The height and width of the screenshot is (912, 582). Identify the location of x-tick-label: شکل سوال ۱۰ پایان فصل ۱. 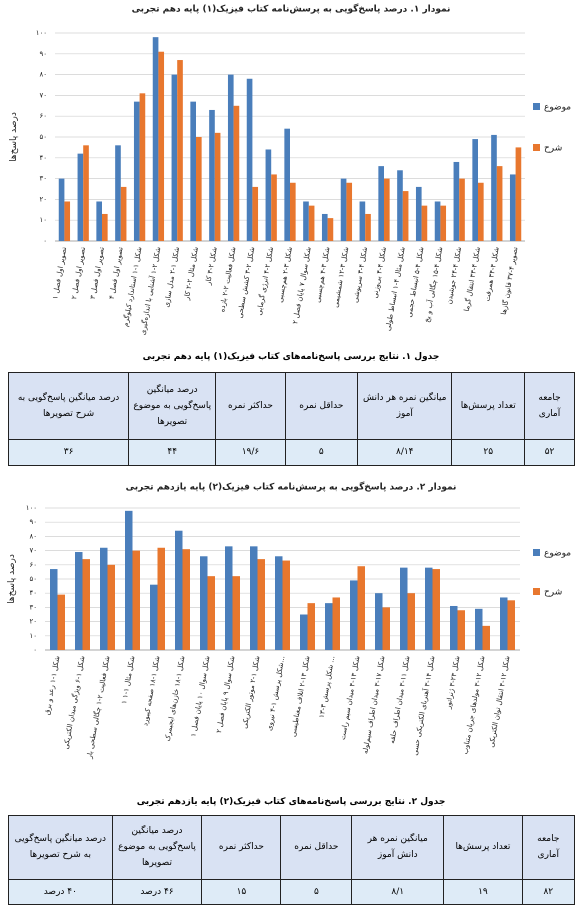
(200, 696).